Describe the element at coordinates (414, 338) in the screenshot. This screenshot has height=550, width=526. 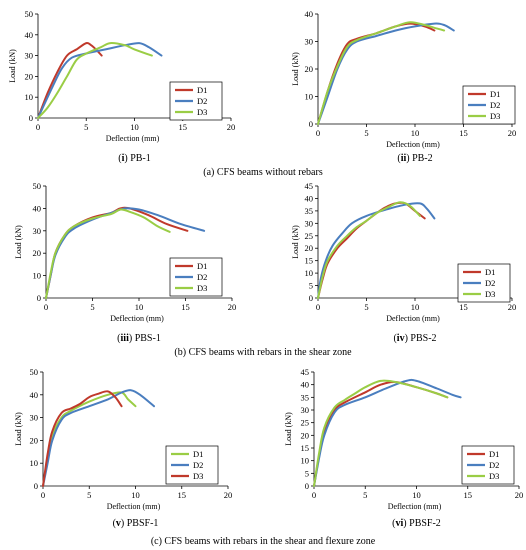
I see `panel-caption: (iv) PBS-2` at that location.